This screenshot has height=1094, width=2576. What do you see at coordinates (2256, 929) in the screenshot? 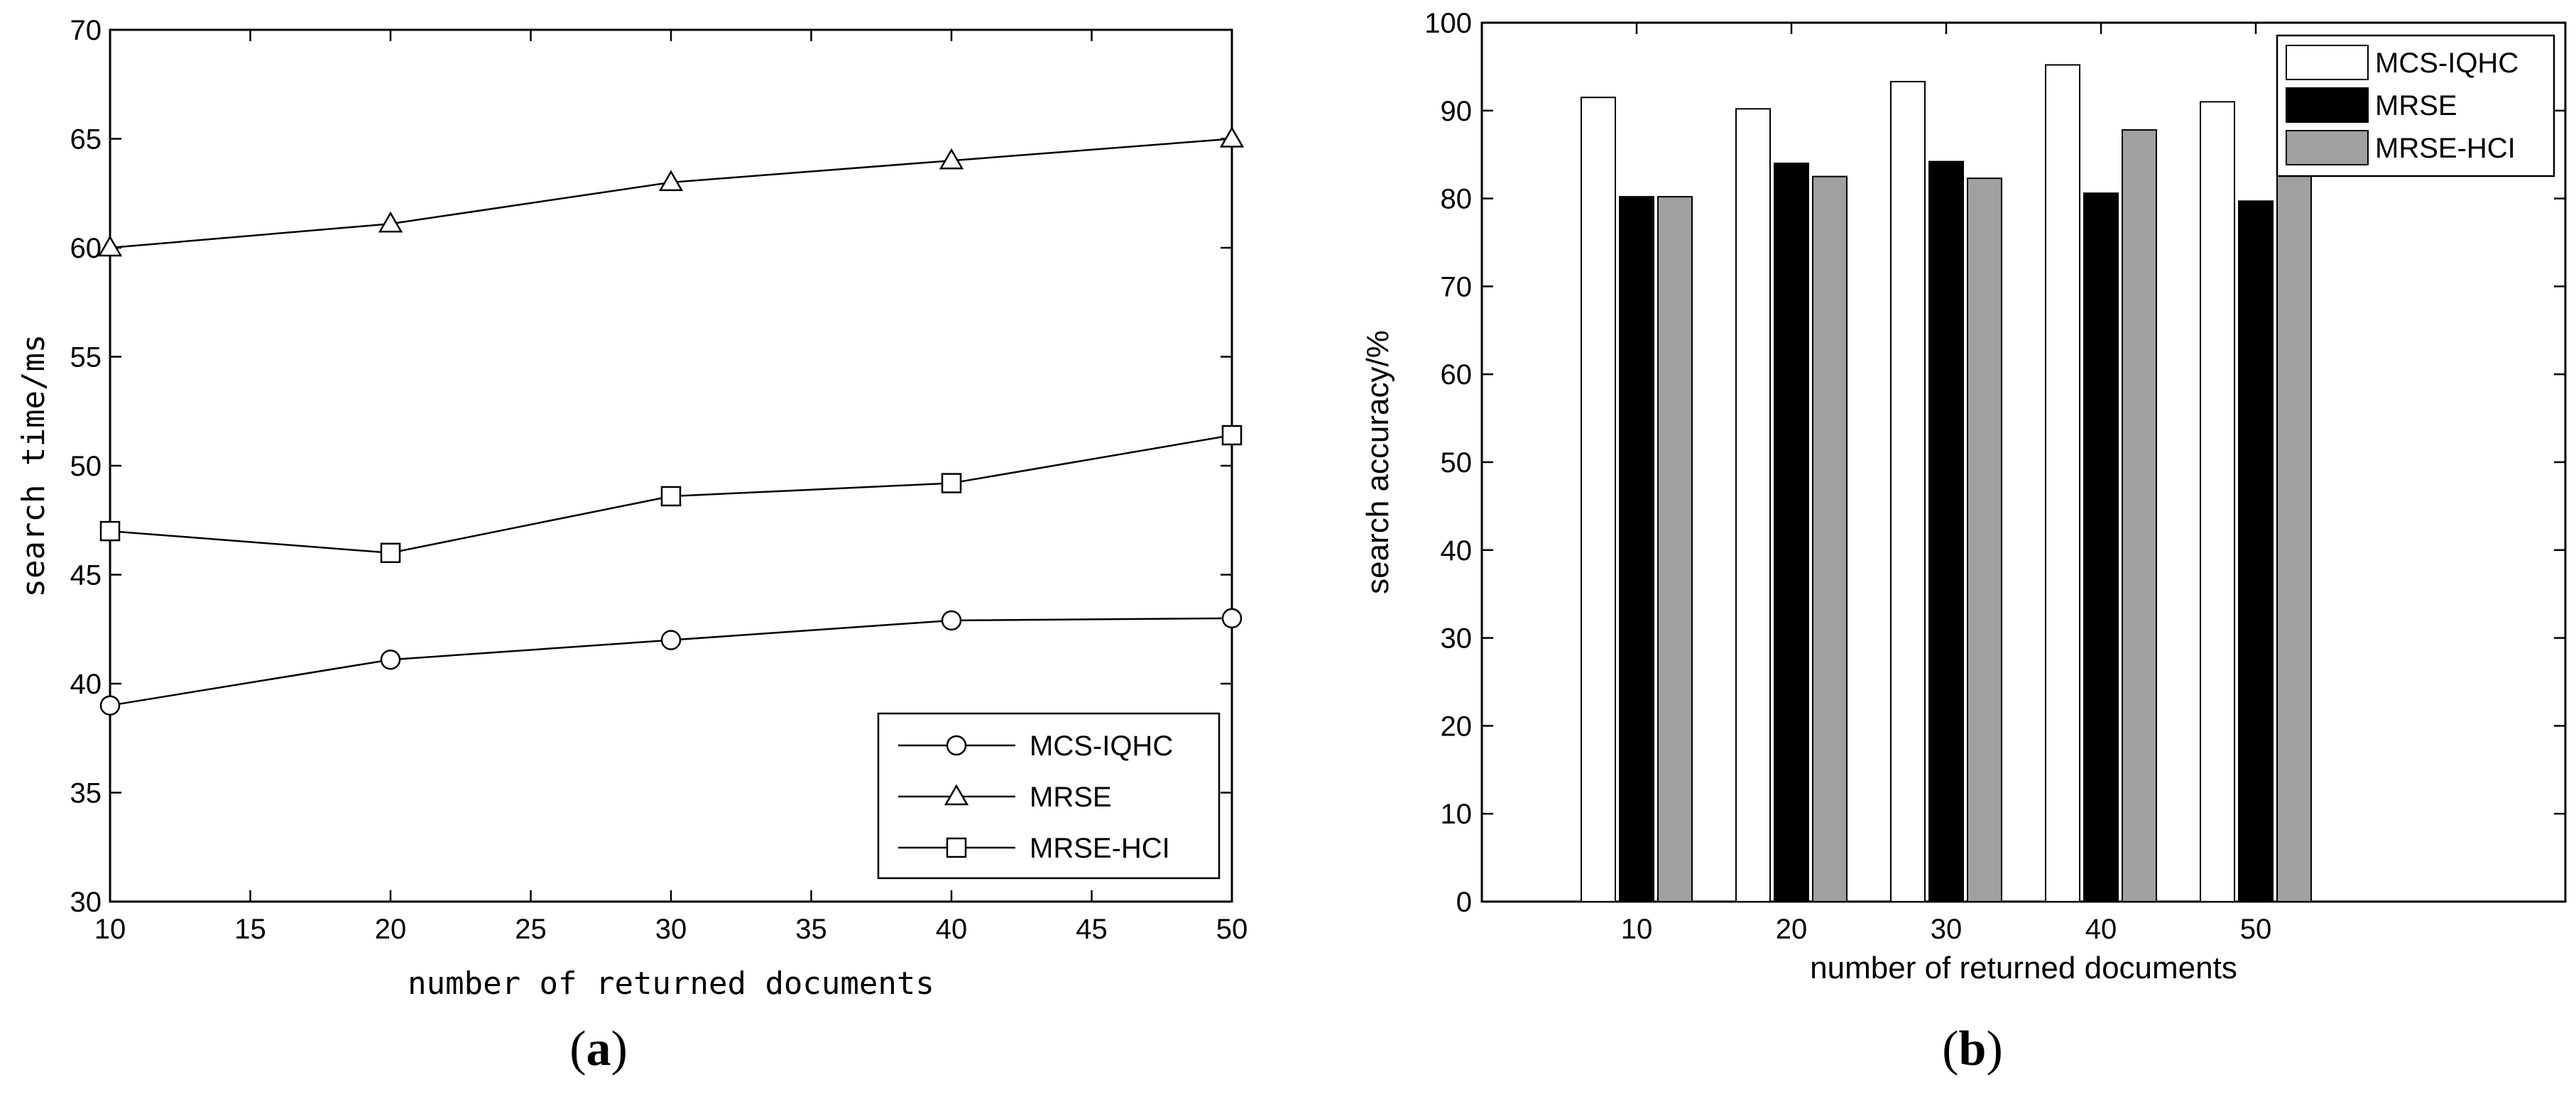
I see `x-tick-label-b: 50` at bounding box center [2256, 929].